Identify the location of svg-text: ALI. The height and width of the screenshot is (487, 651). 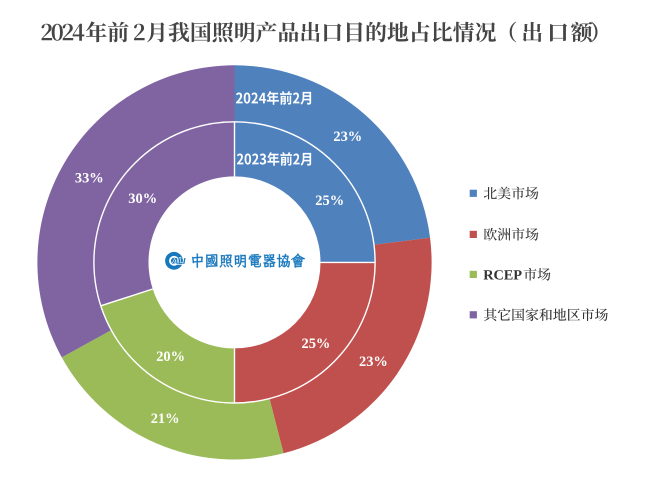
(178, 261).